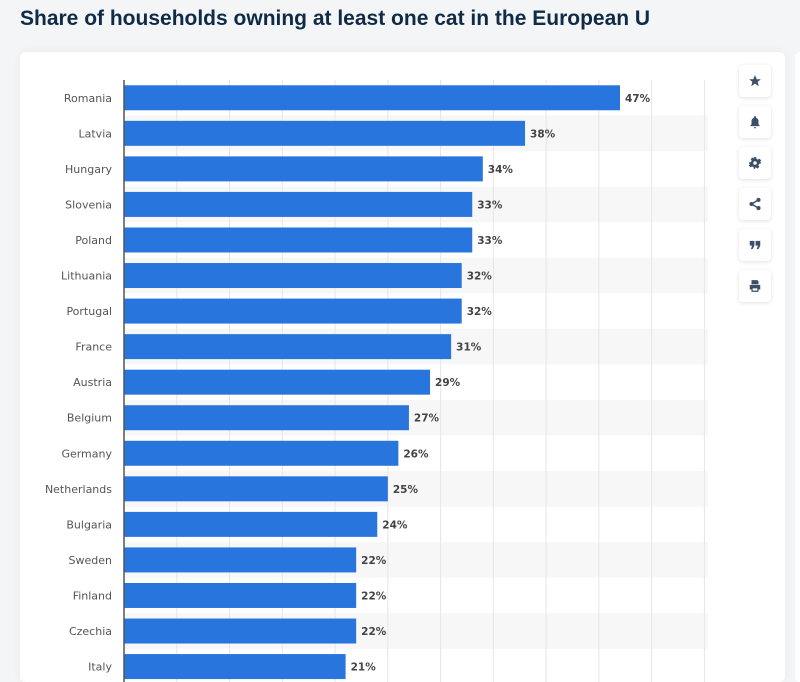 The width and height of the screenshot is (800, 682). Describe the element at coordinates (89, 524) in the screenshot. I see `category-label: Bulgaria` at that location.